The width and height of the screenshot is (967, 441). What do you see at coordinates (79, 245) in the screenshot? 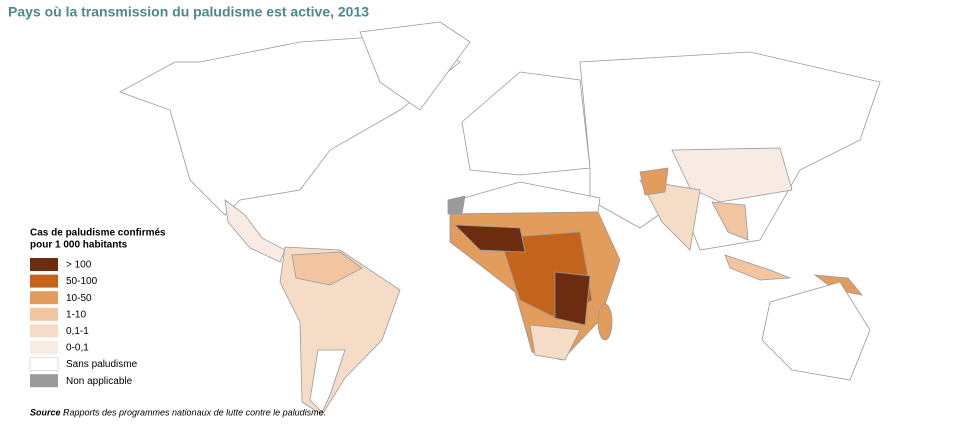
I see `legend-title: pour 1 000 habitants` at bounding box center [79, 245].